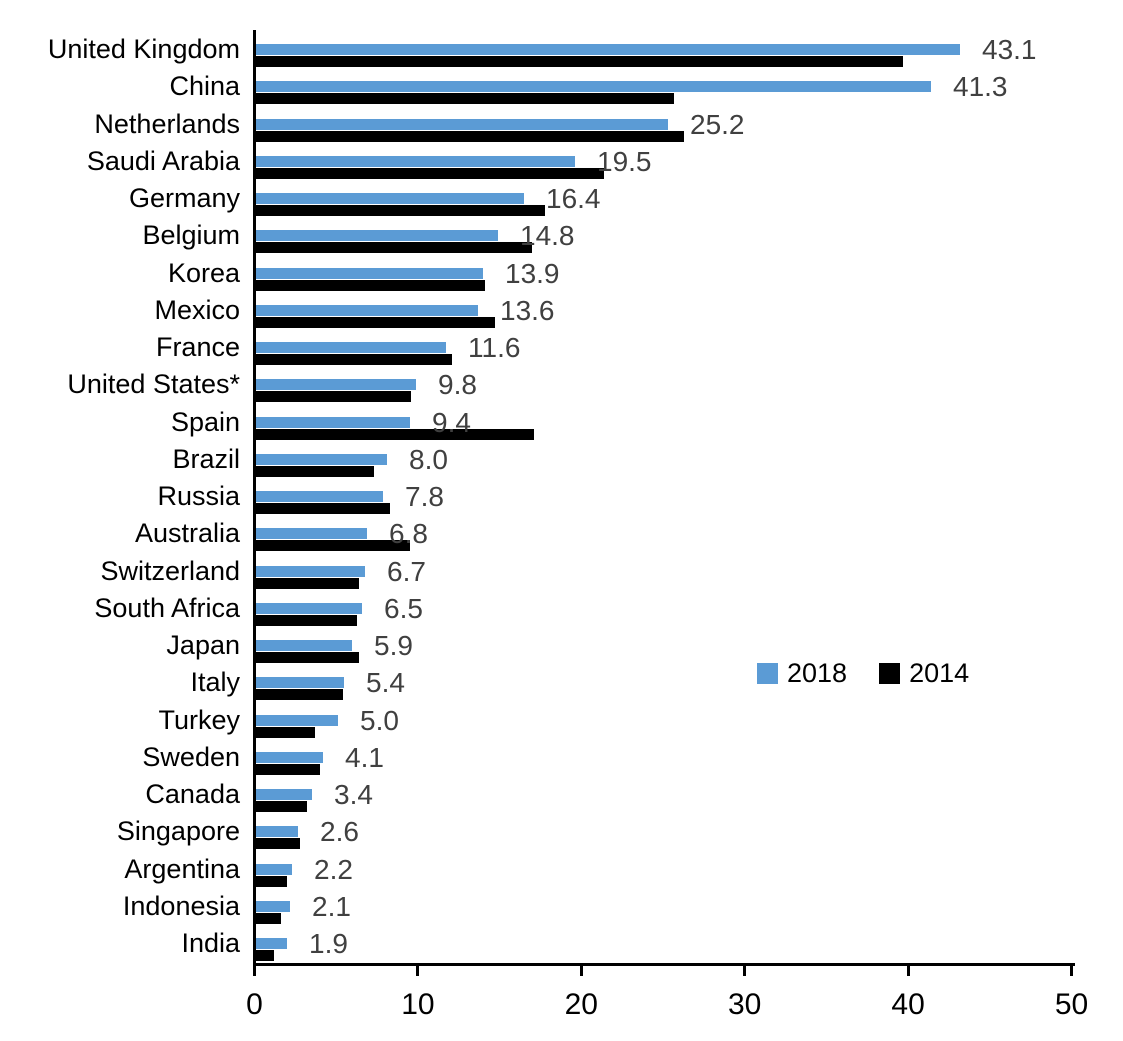  What do you see at coordinates (1009, 49) in the screenshot?
I see `value-label: 43.1` at bounding box center [1009, 49].